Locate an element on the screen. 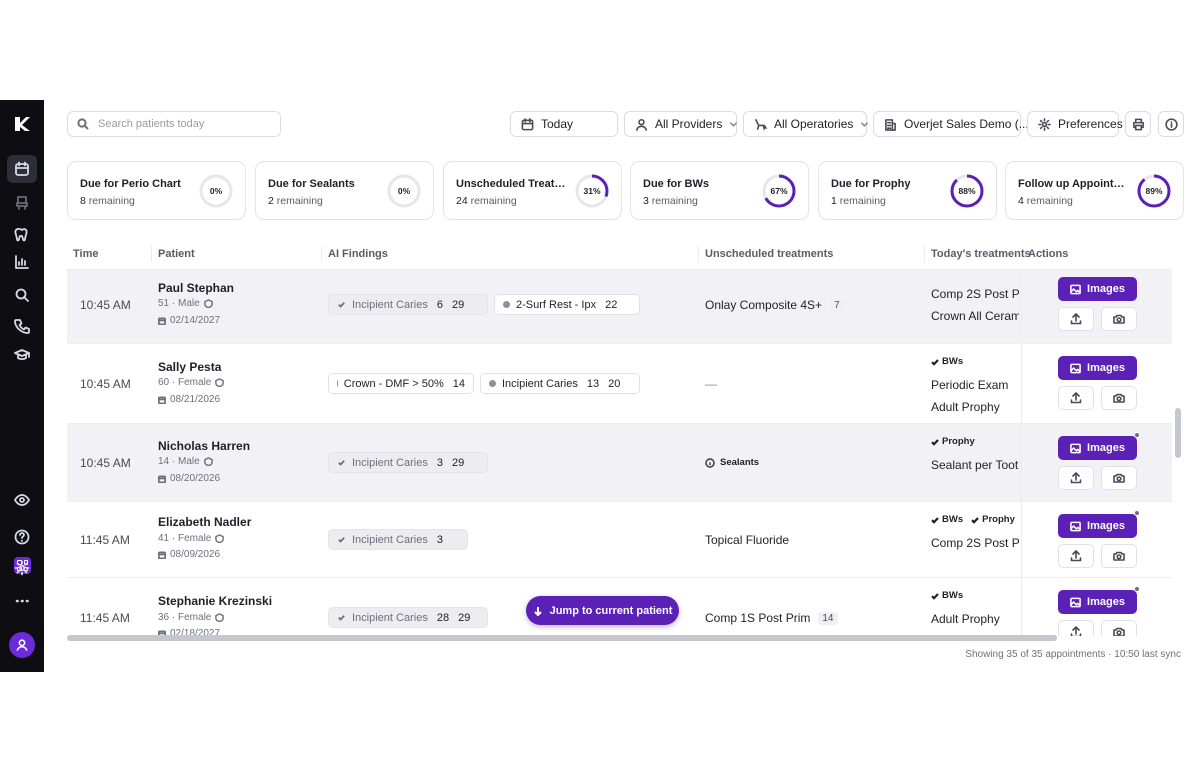 The height and width of the screenshot is (772, 1200). help-icon is located at coordinates (22, 537).